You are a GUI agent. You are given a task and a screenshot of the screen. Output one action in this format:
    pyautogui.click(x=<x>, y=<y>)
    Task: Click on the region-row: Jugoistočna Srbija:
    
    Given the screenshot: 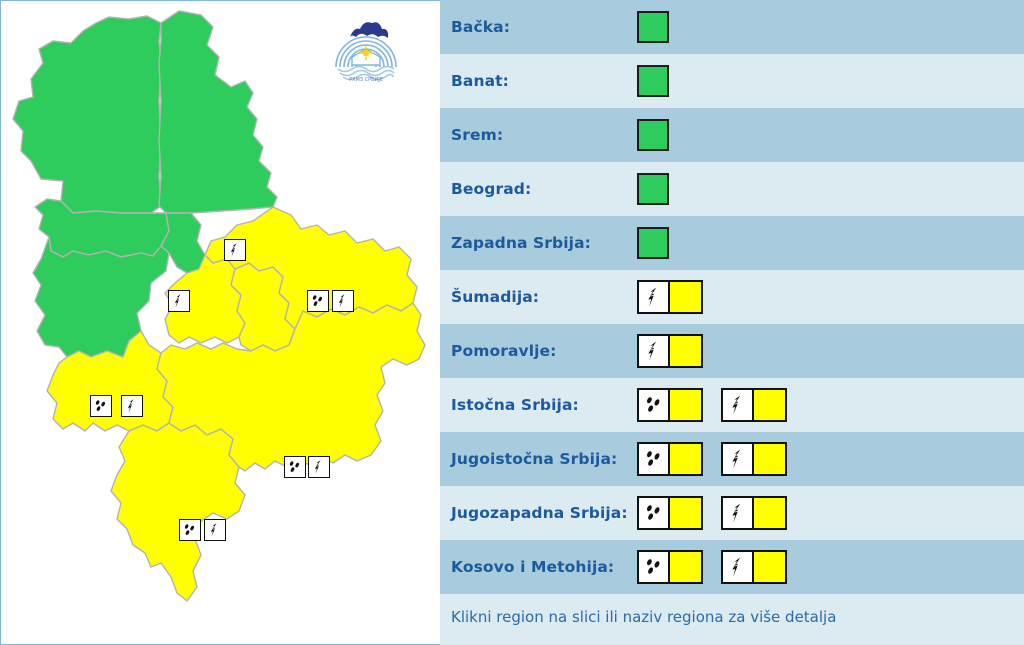 What is the action you would take?
    pyautogui.click(x=732, y=459)
    